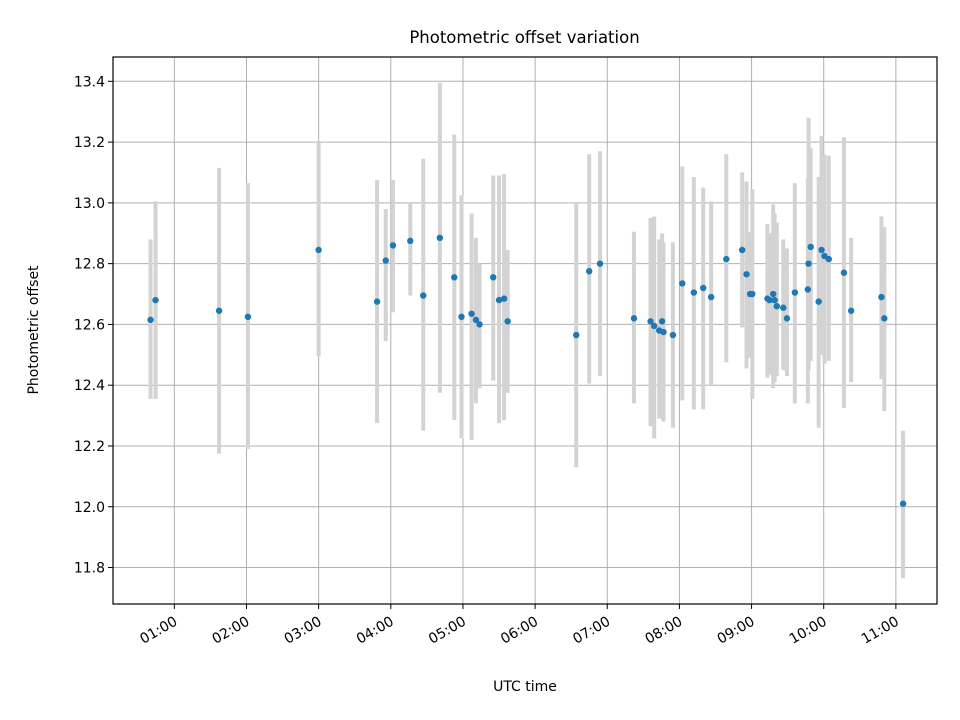 The width and height of the screenshot is (960, 720). What do you see at coordinates (591, 631) in the screenshot?
I see `x-tick-label: 07:00` at bounding box center [591, 631].